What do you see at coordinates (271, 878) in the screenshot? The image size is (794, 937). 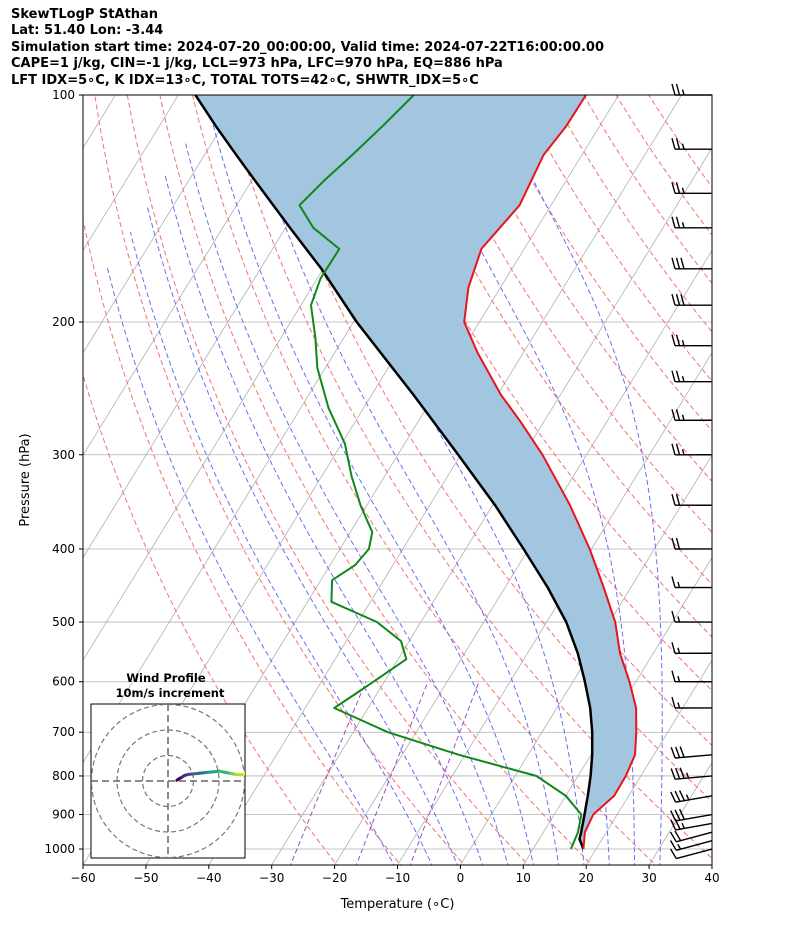 I see `x-tick-label: −30` at bounding box center [271, 878].